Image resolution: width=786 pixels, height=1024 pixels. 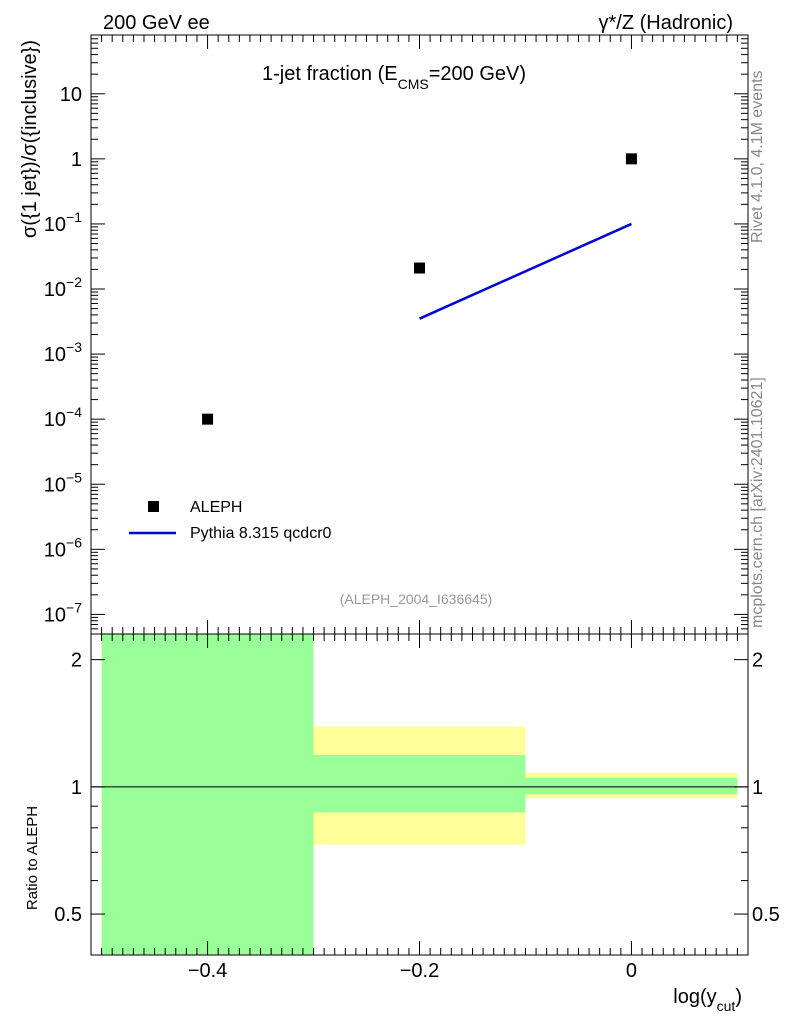 I want to click on main-y-tick-label: 10⁻⁵, so click(x=63, y=482).